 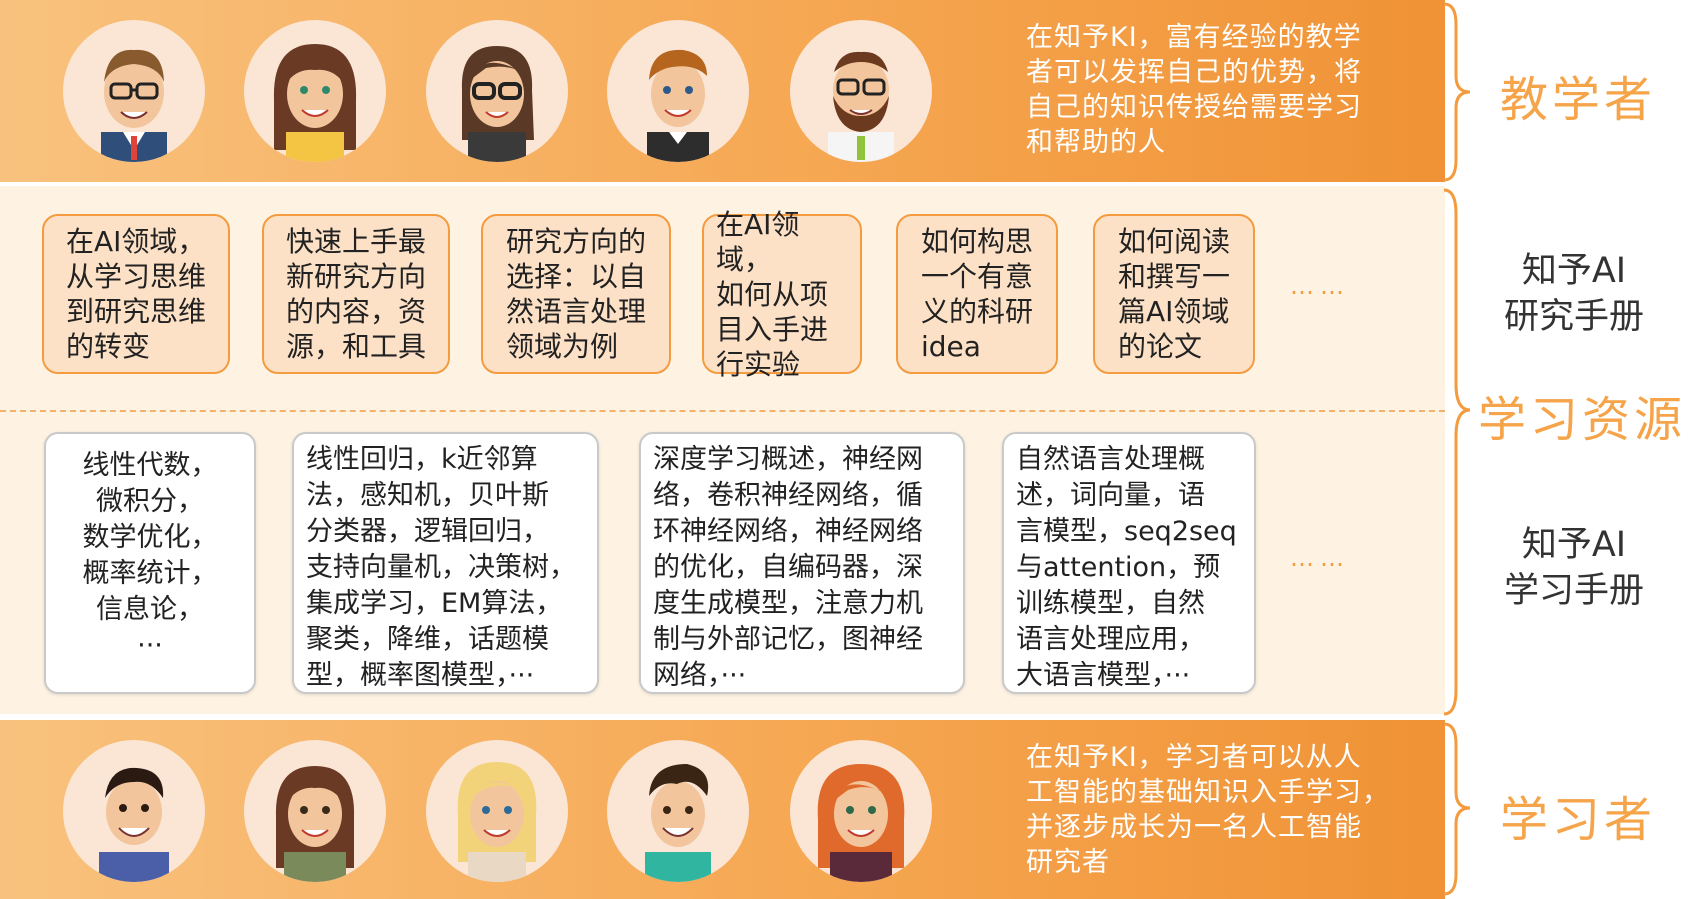 What do you see at coordinates (772, 294) in the screenshot?
I see `research-card-4-text: 在AI领域， 如何从项 目入手进 行实验` at bounding box center [772, 294].